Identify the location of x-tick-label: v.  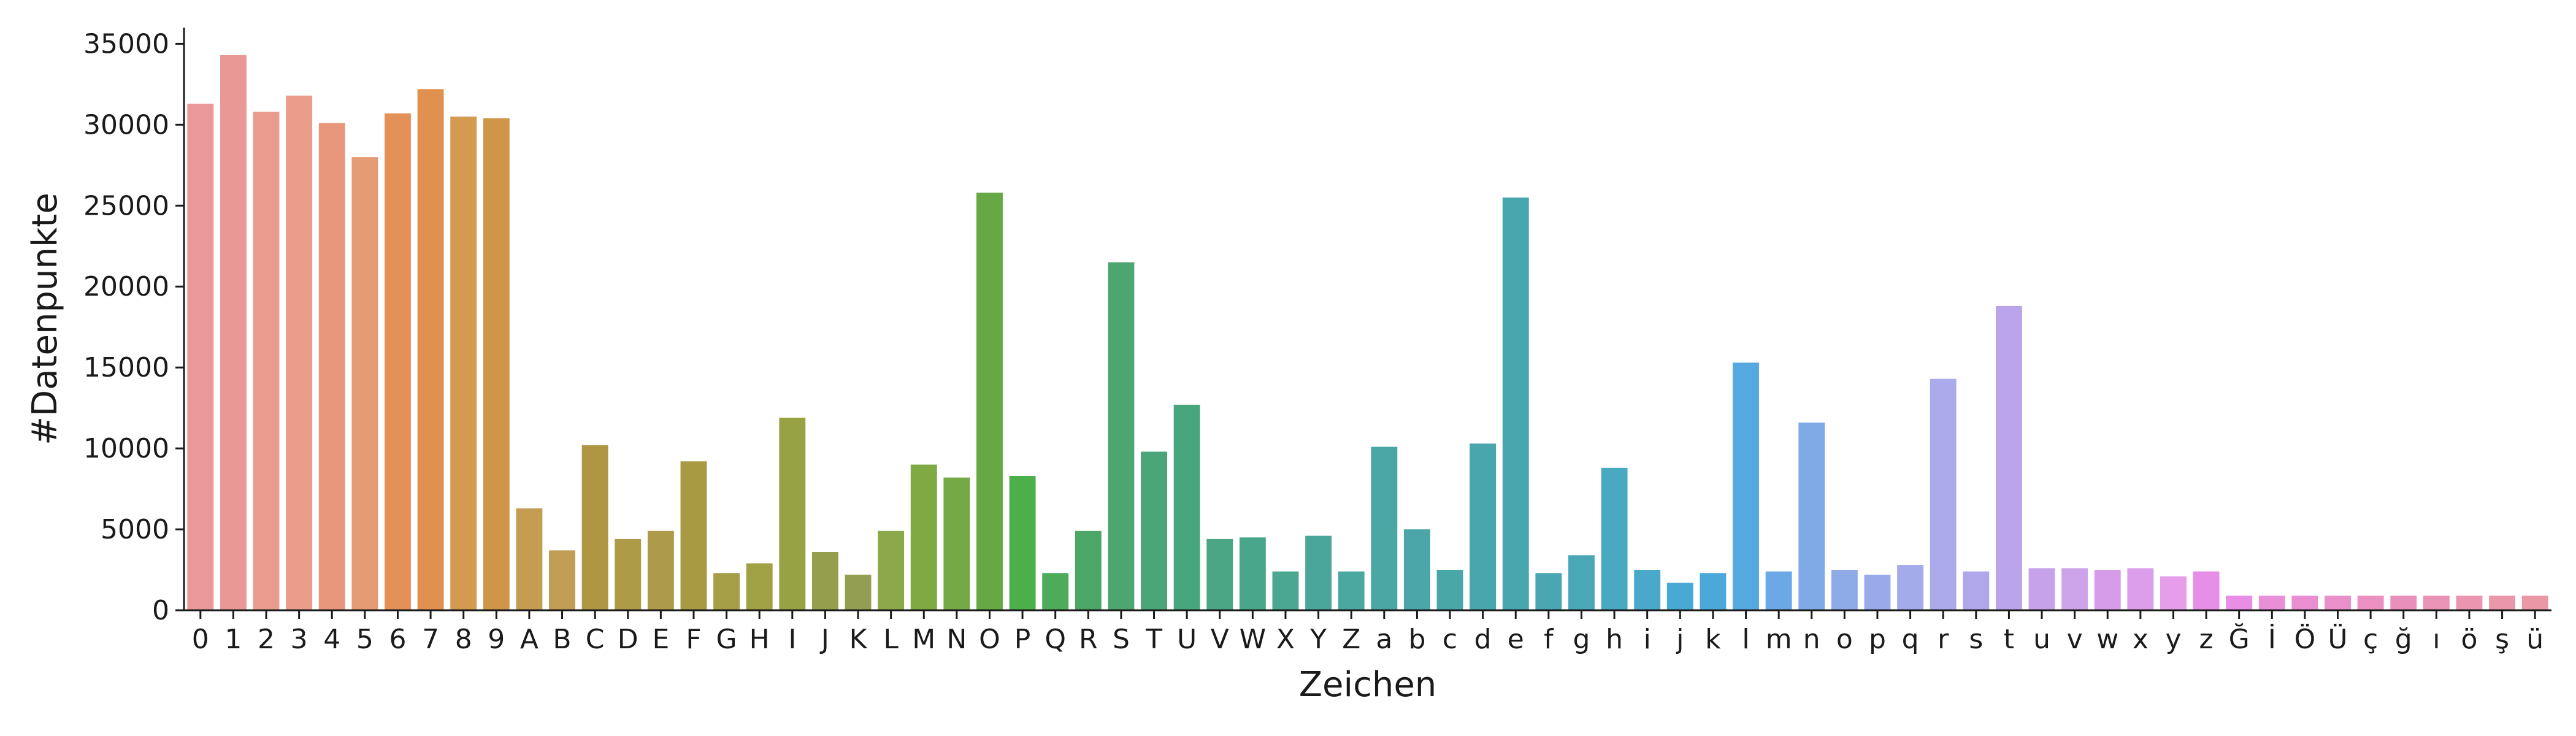
(2075, 639).